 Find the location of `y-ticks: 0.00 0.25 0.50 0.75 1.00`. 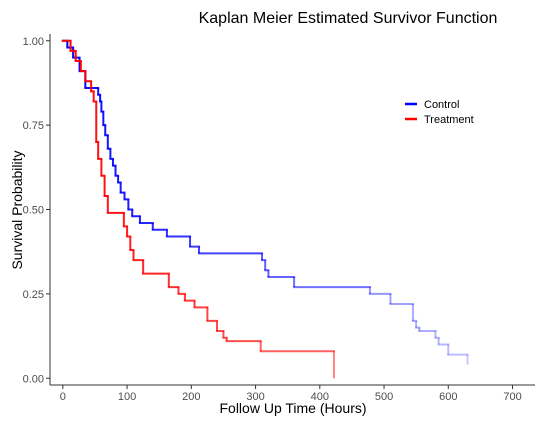

y-ticks: 0.00 0.25 0.50 0.75 1.00 is located at coordinates (36, 210).